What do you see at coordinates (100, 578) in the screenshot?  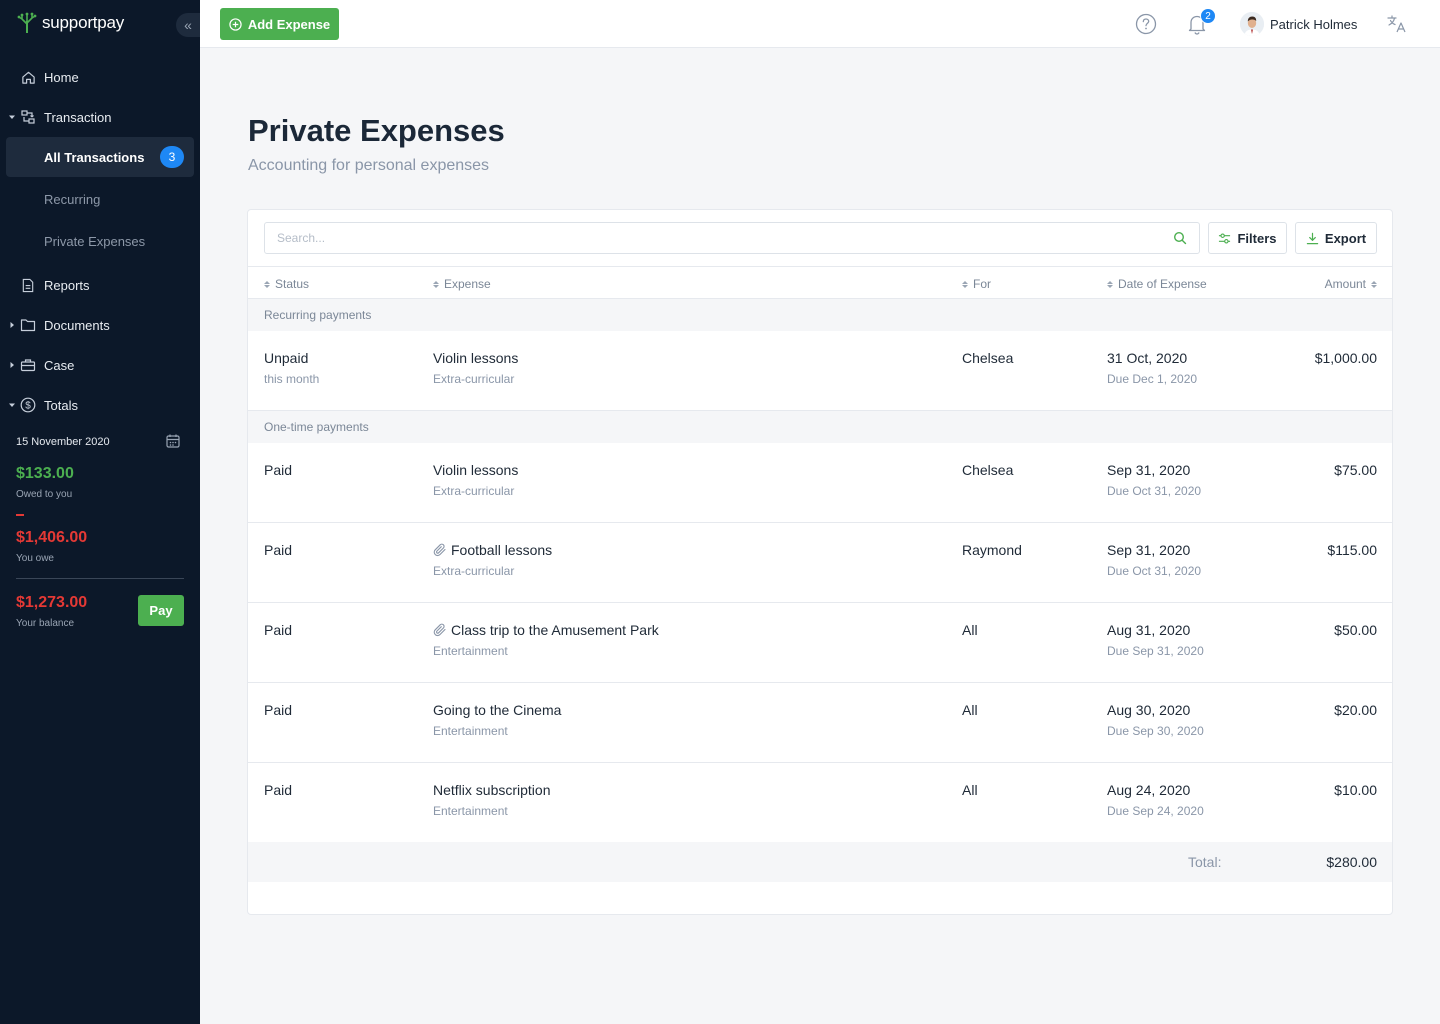 I see `totals-divider` at bounding box center [100, 578].